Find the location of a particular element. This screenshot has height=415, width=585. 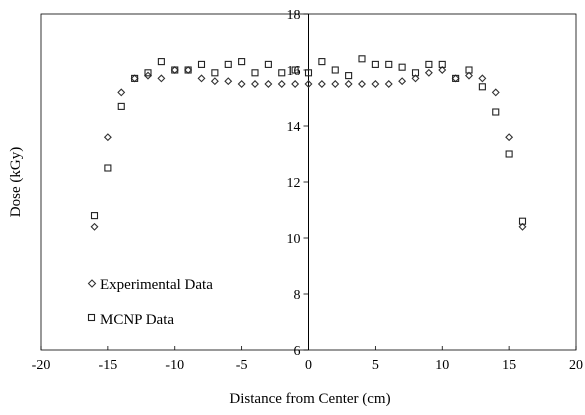

y-tick-label: 8 is located at coordinates (297, 295).